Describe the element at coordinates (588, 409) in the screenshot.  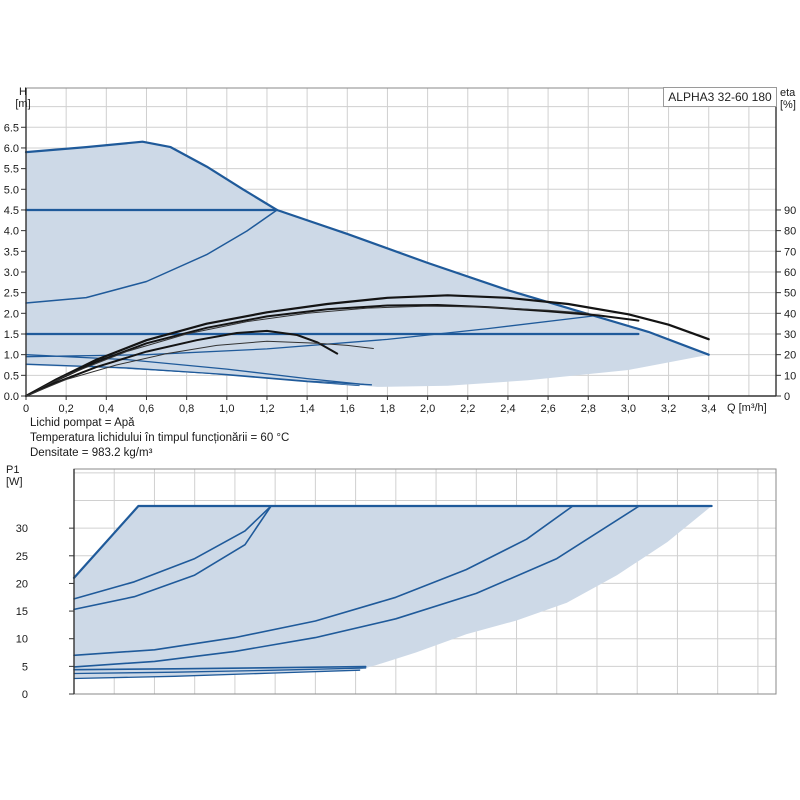
I see `x-tick-label: 2,8` at that location.